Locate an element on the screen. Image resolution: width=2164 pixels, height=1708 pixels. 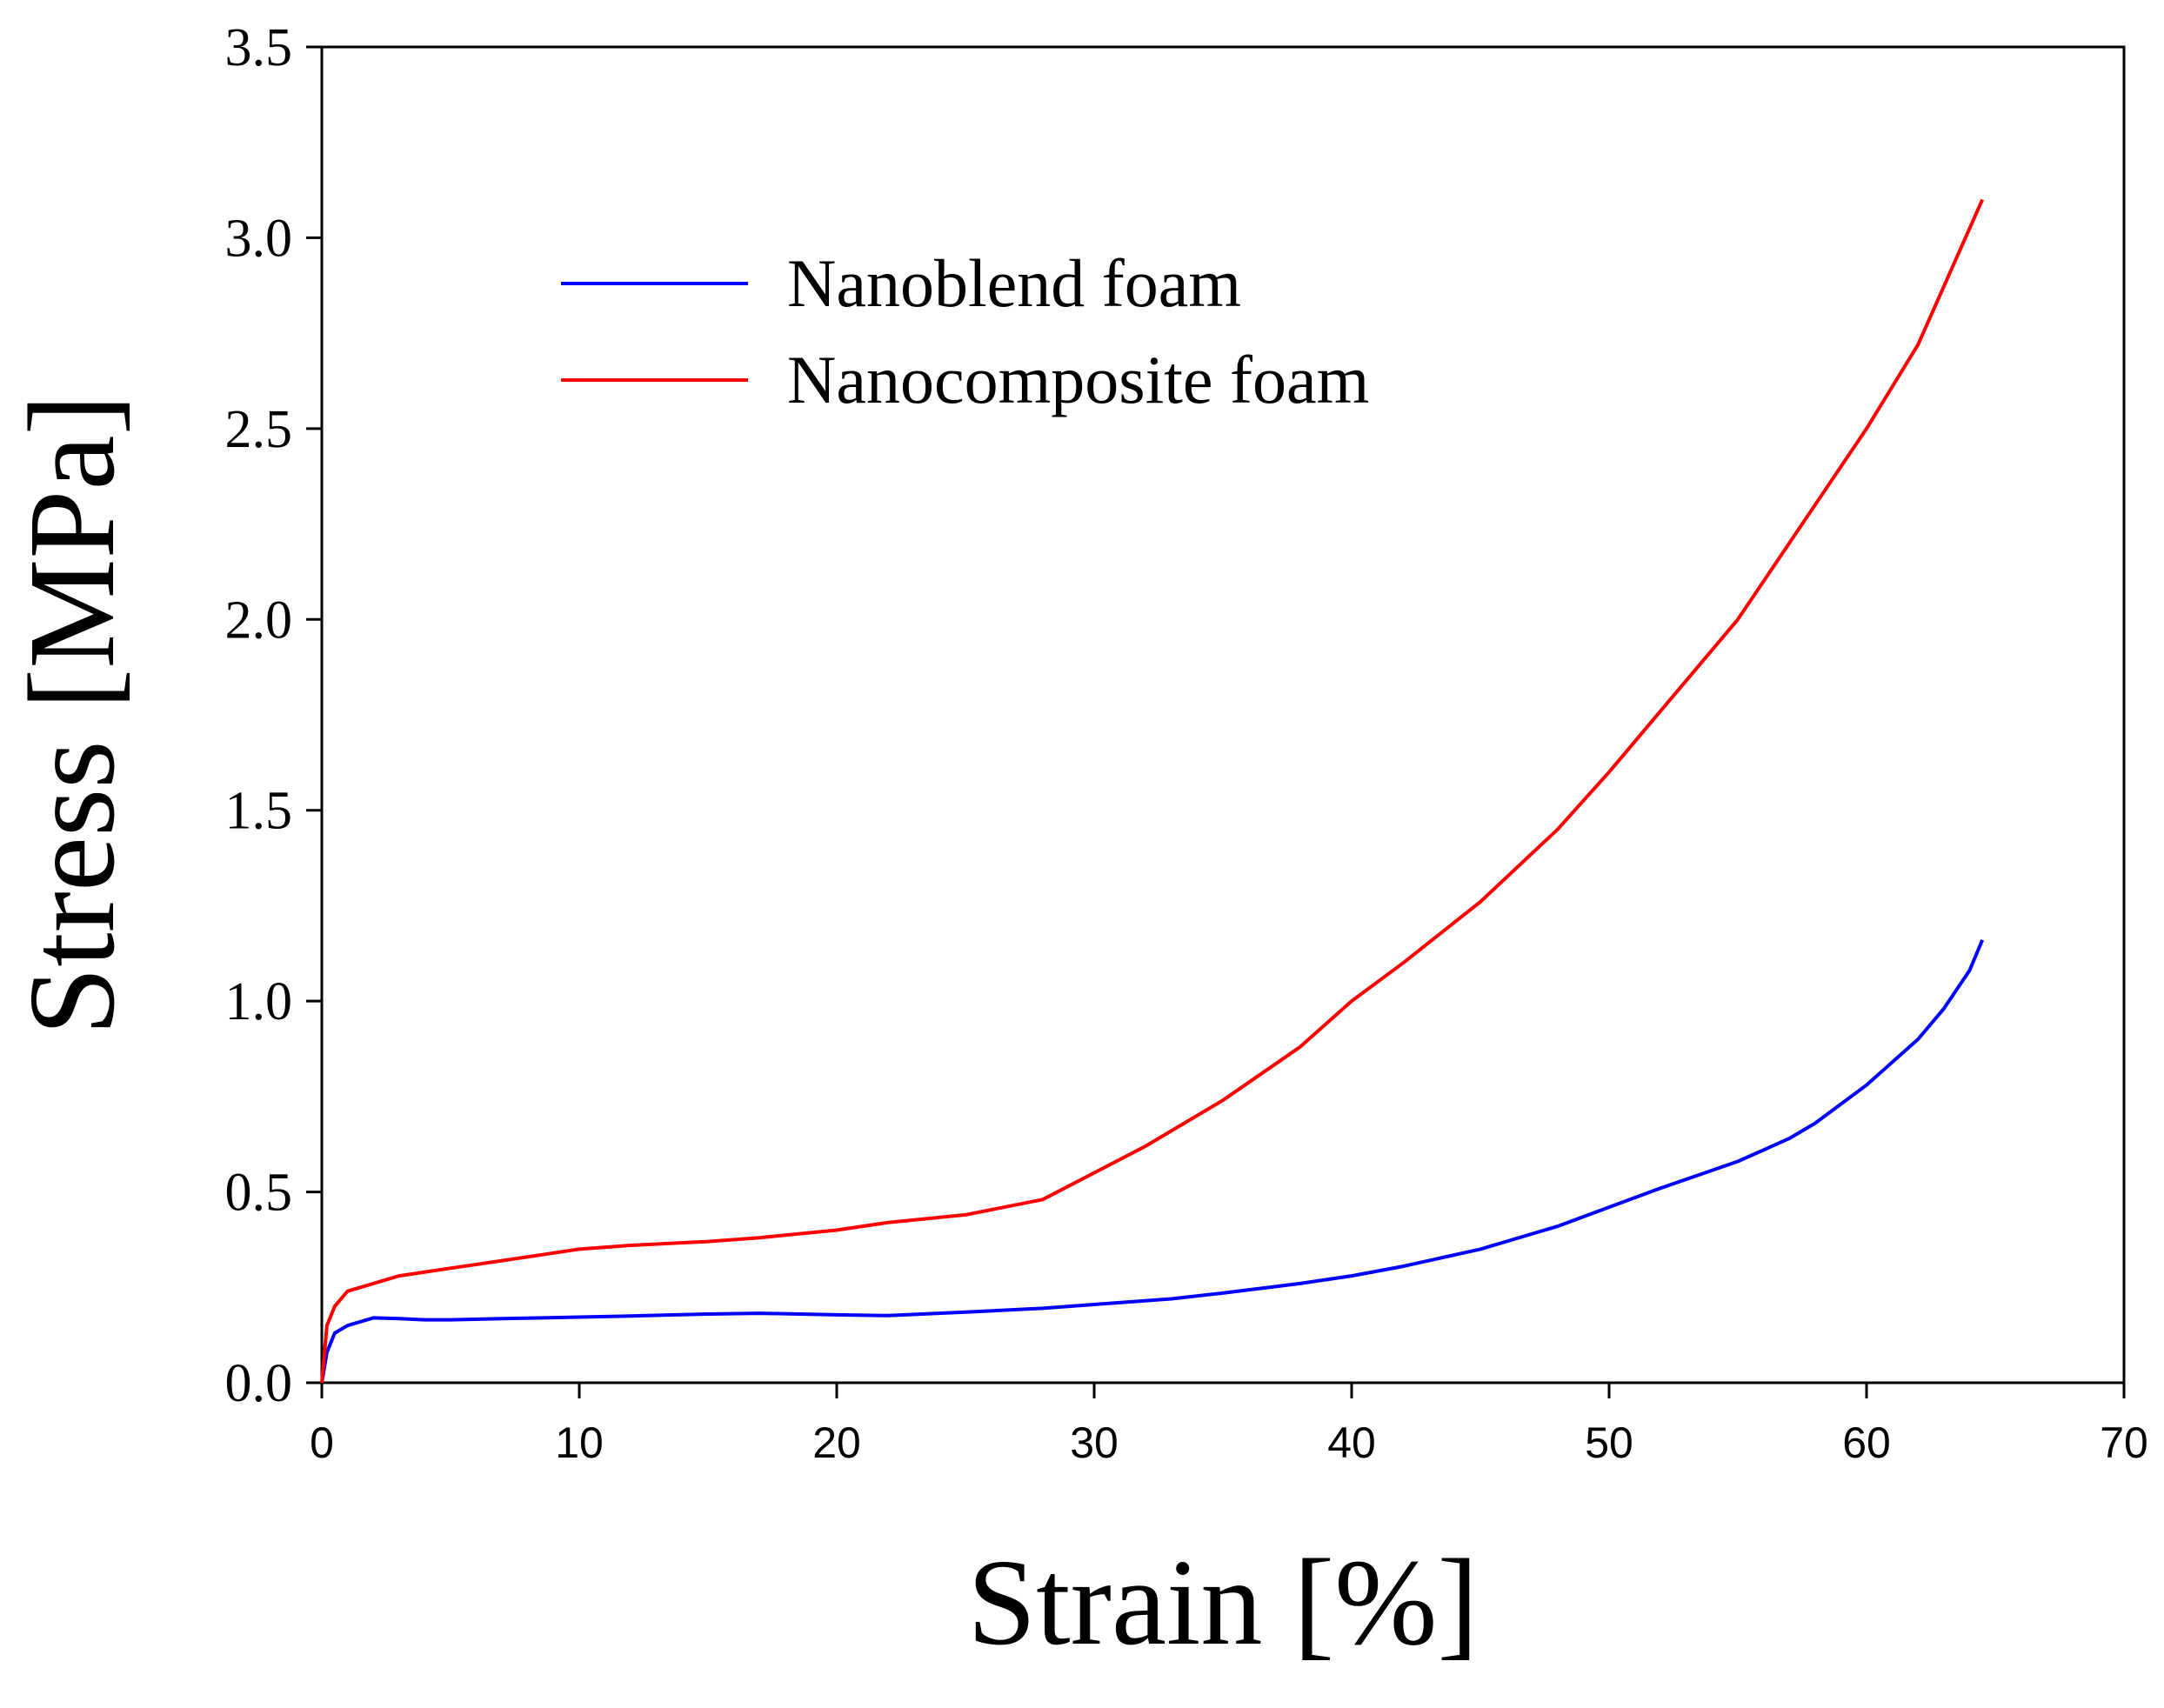
x-tick-label: 60 is located at coordinates (1866, 1442).